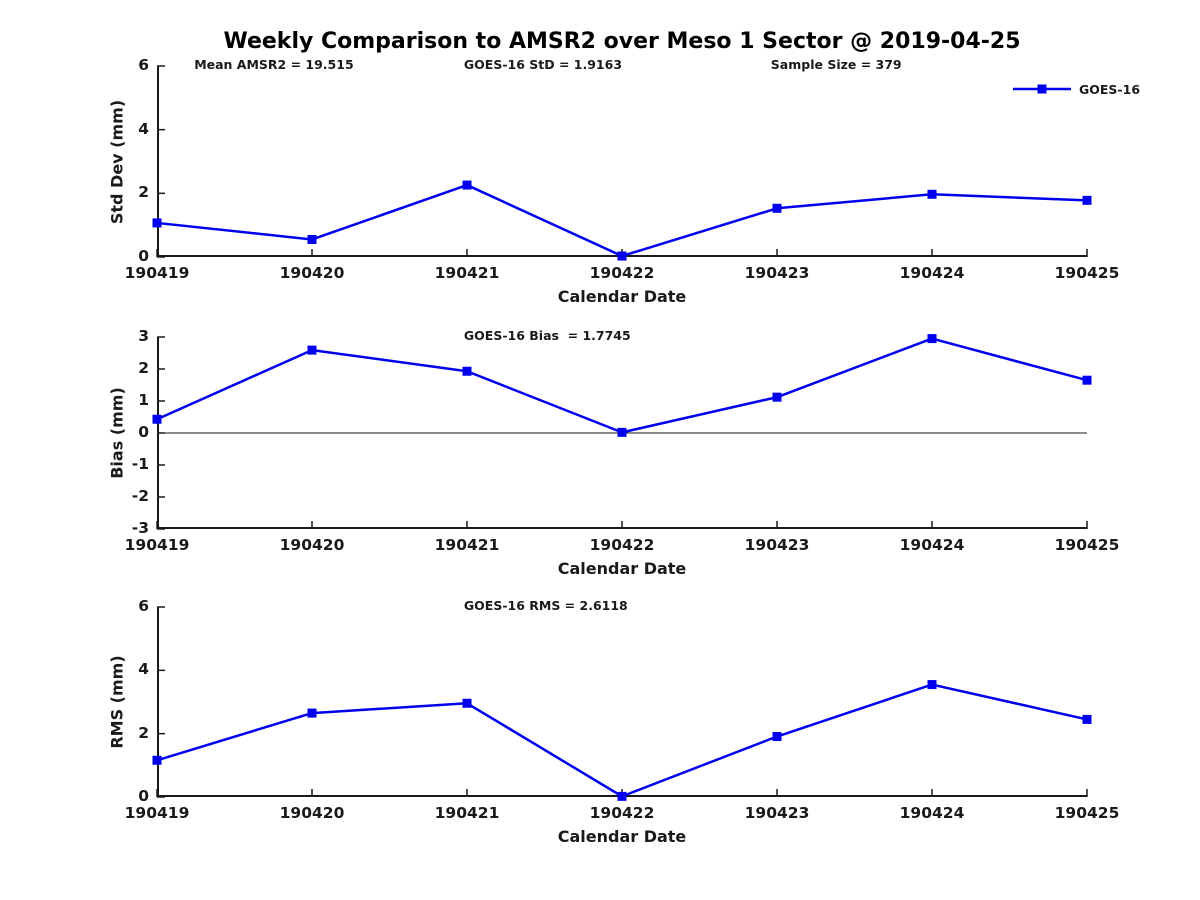 This screenshot has height=900, width=1200. I want to click on y-axis-label-bias: Bias (mm), so click(117, 433).